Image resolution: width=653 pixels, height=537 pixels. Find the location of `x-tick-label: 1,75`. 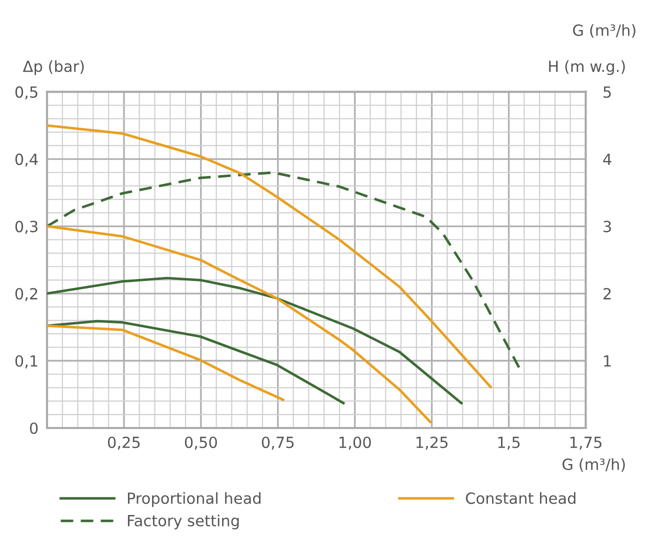

x-tick-label: 1,75 is located at coordinates (586, 443).